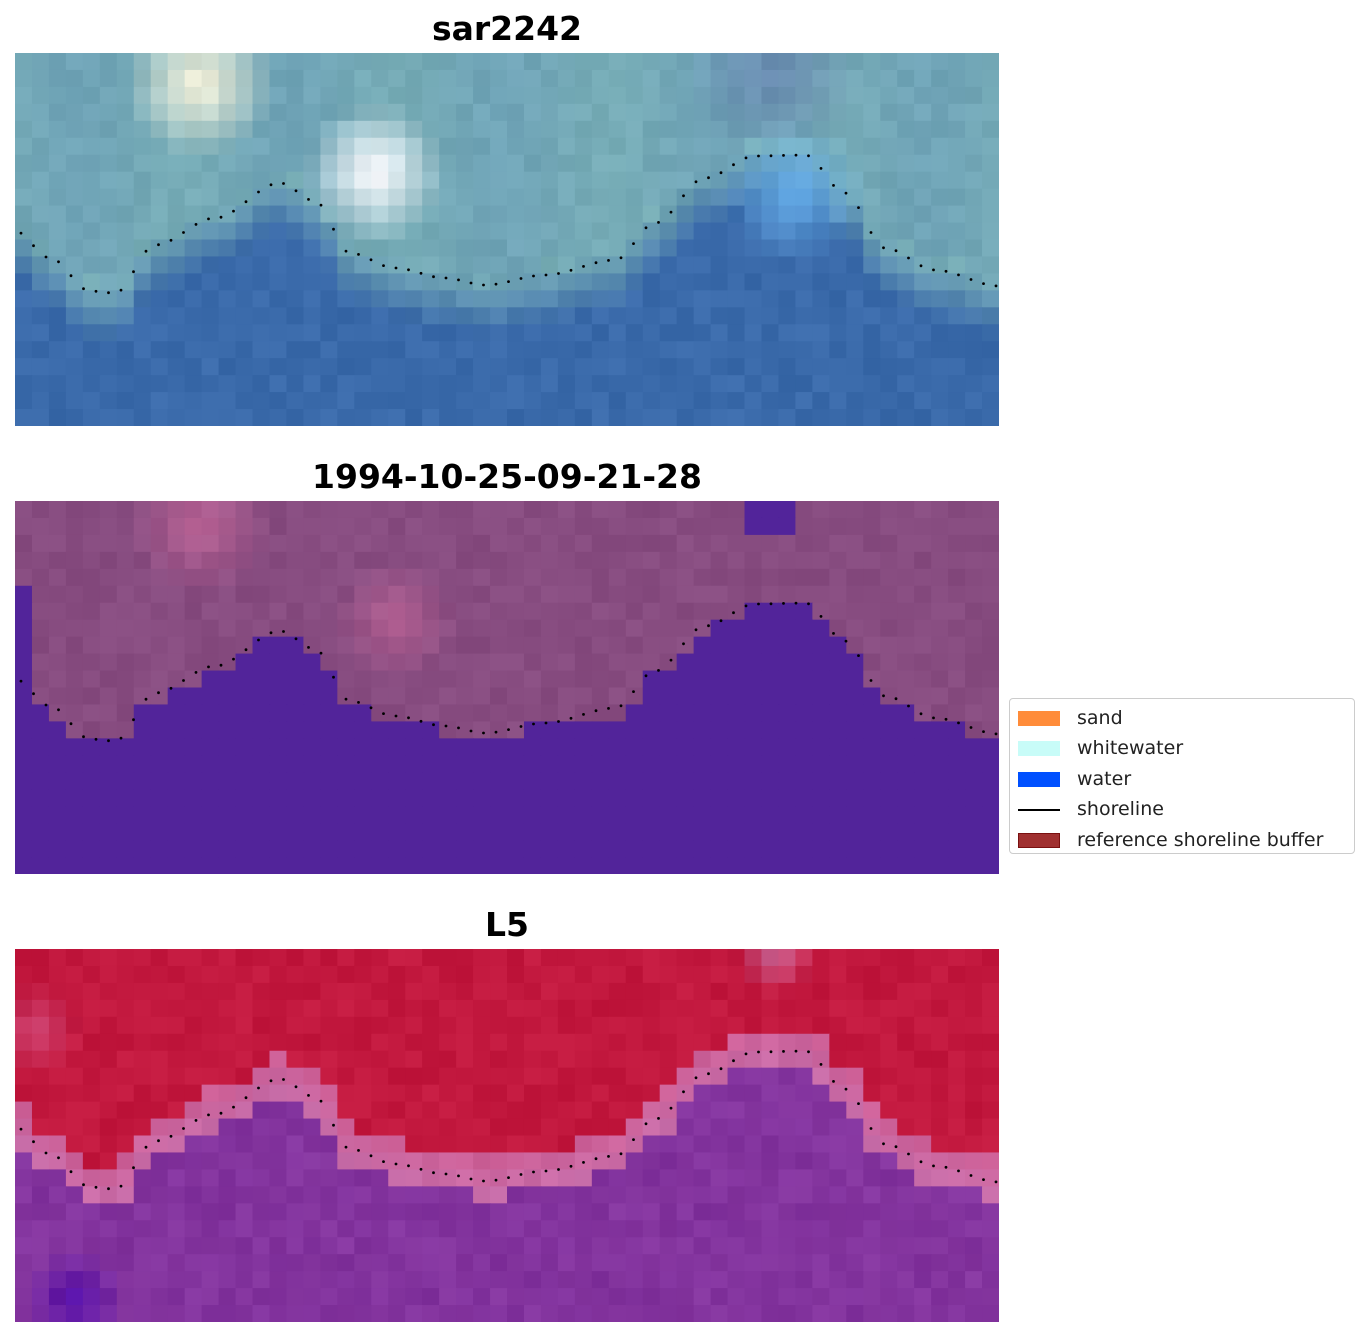  Describe the element at coordinates (1182, 718) in the screenshot. I see `legend-item-sand: sand` at that location.